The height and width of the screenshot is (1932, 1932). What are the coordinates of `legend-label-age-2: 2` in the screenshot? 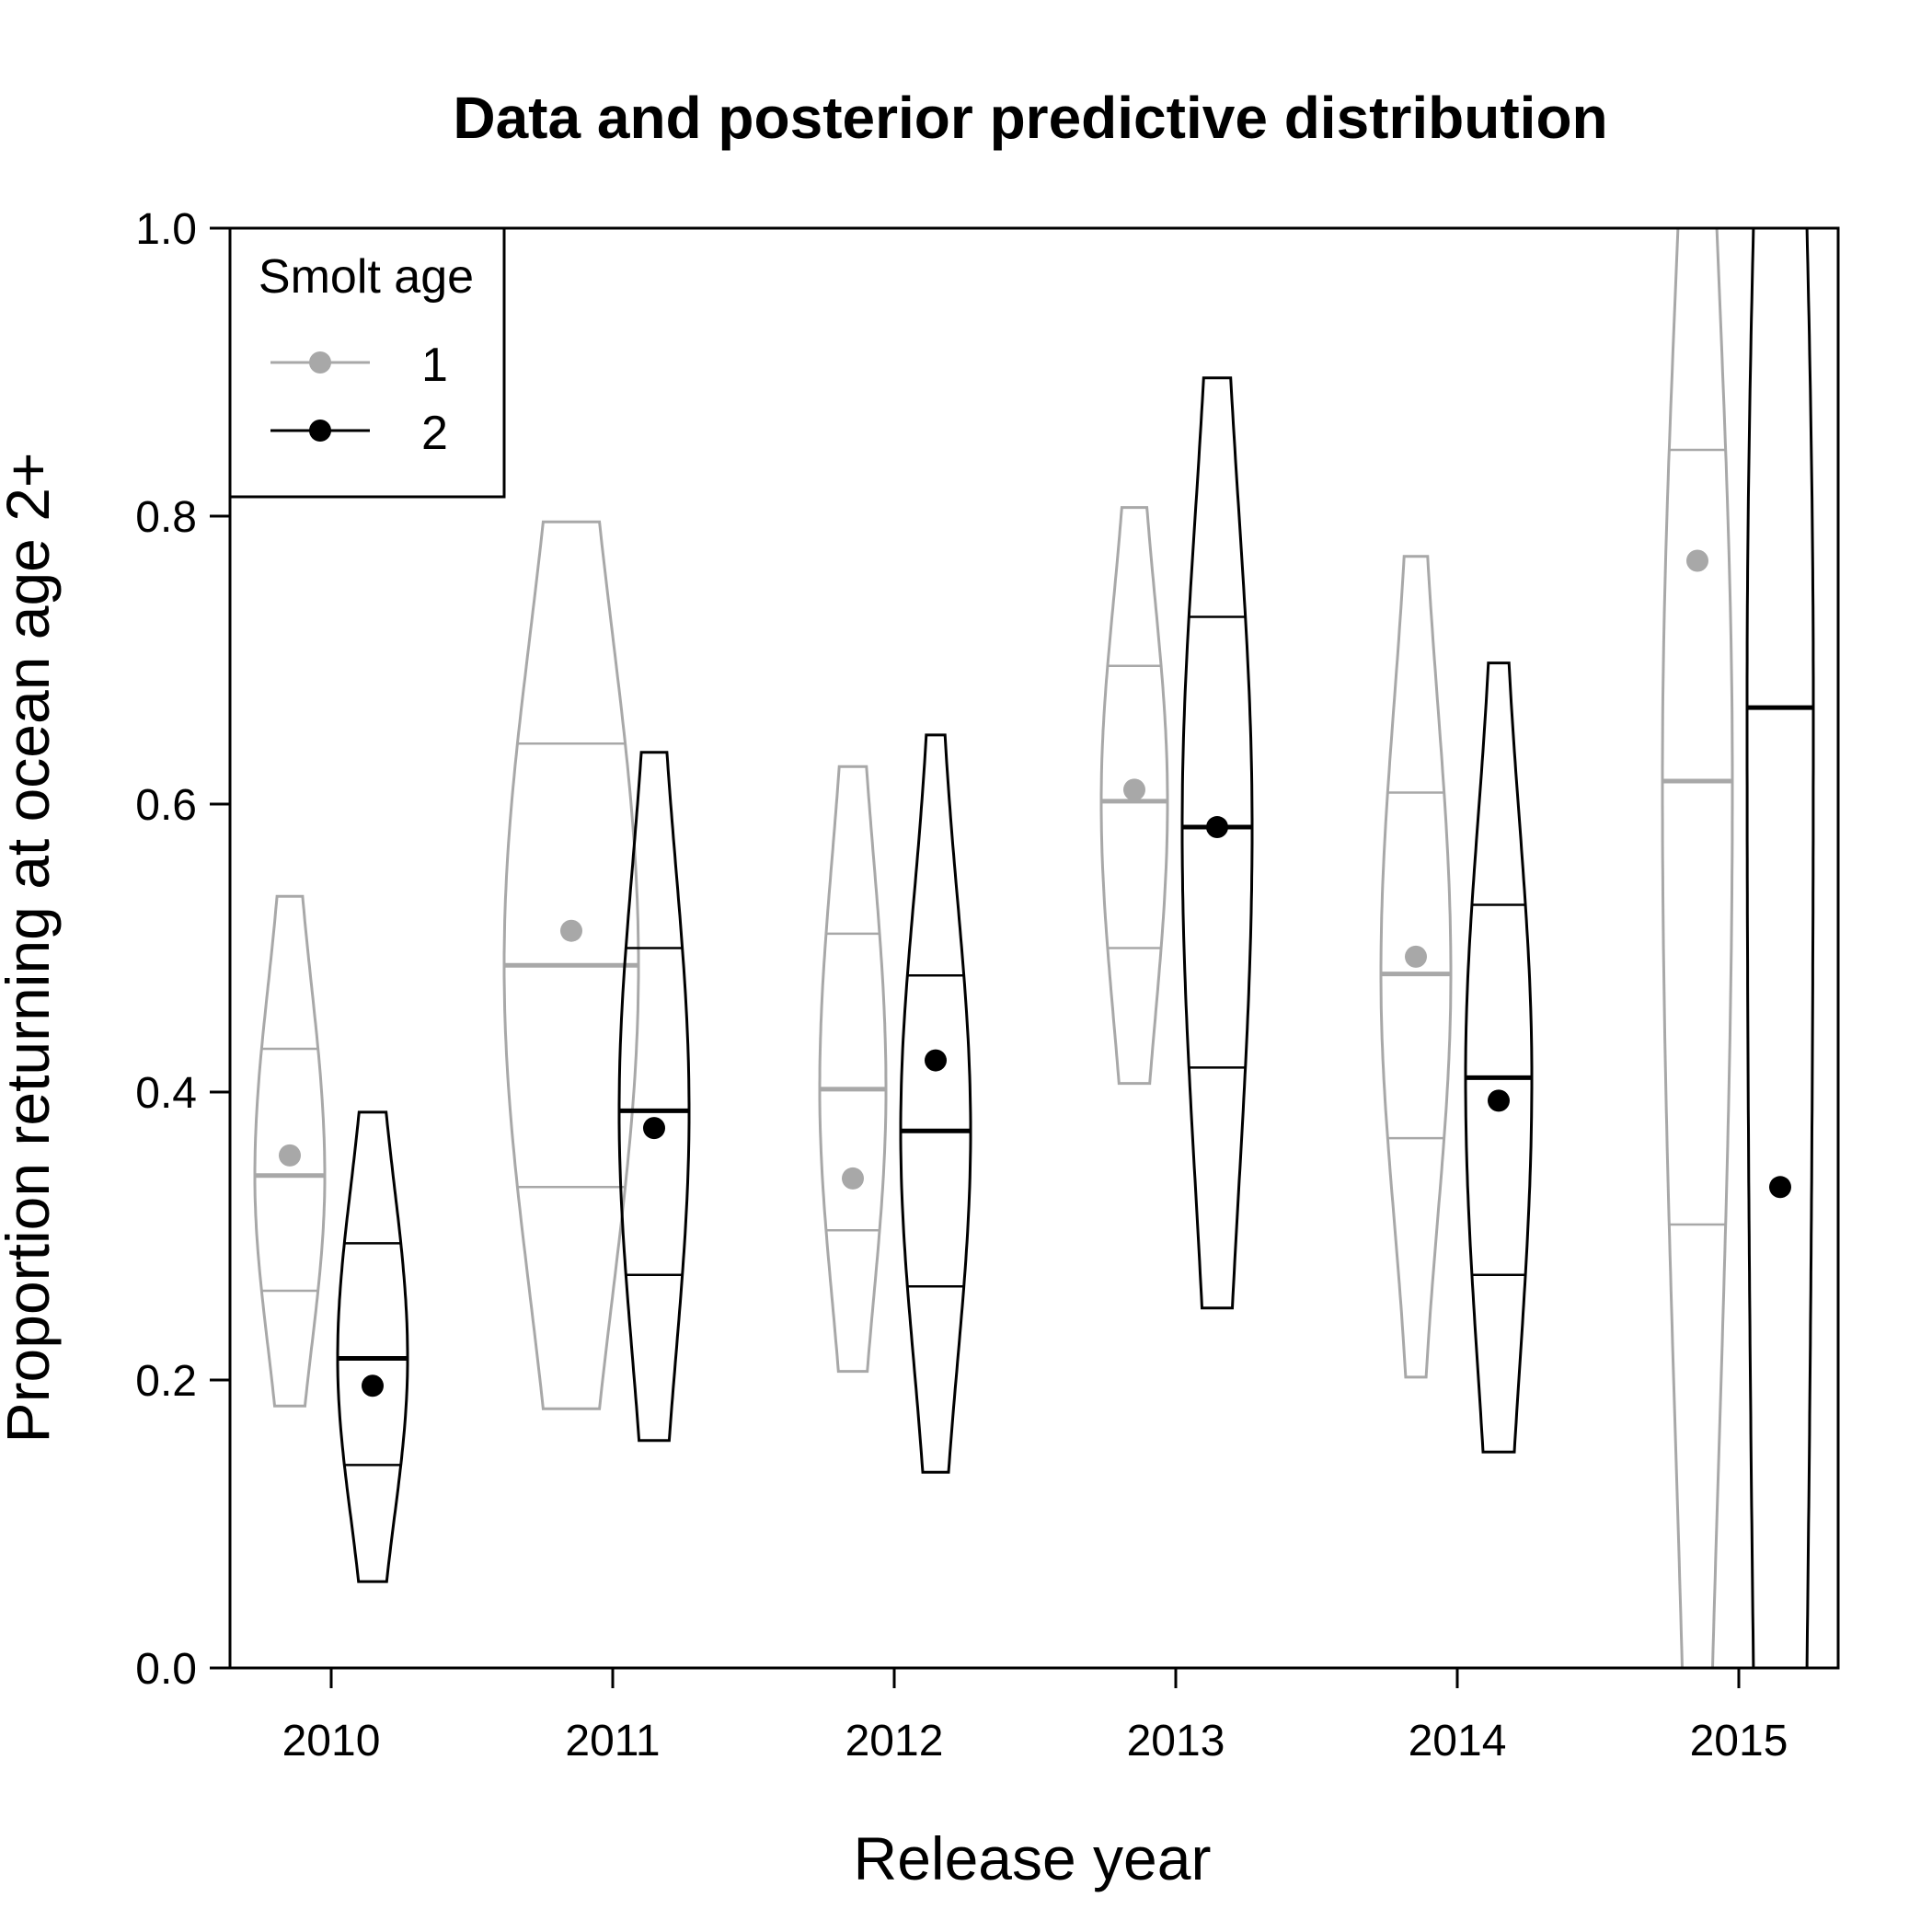 It's located at (434, 433).